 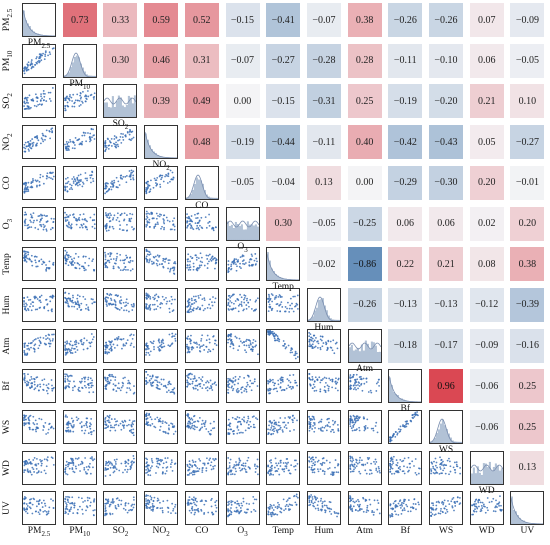 I want to click on scatter-ws-no2, so click(x=161, y=427).